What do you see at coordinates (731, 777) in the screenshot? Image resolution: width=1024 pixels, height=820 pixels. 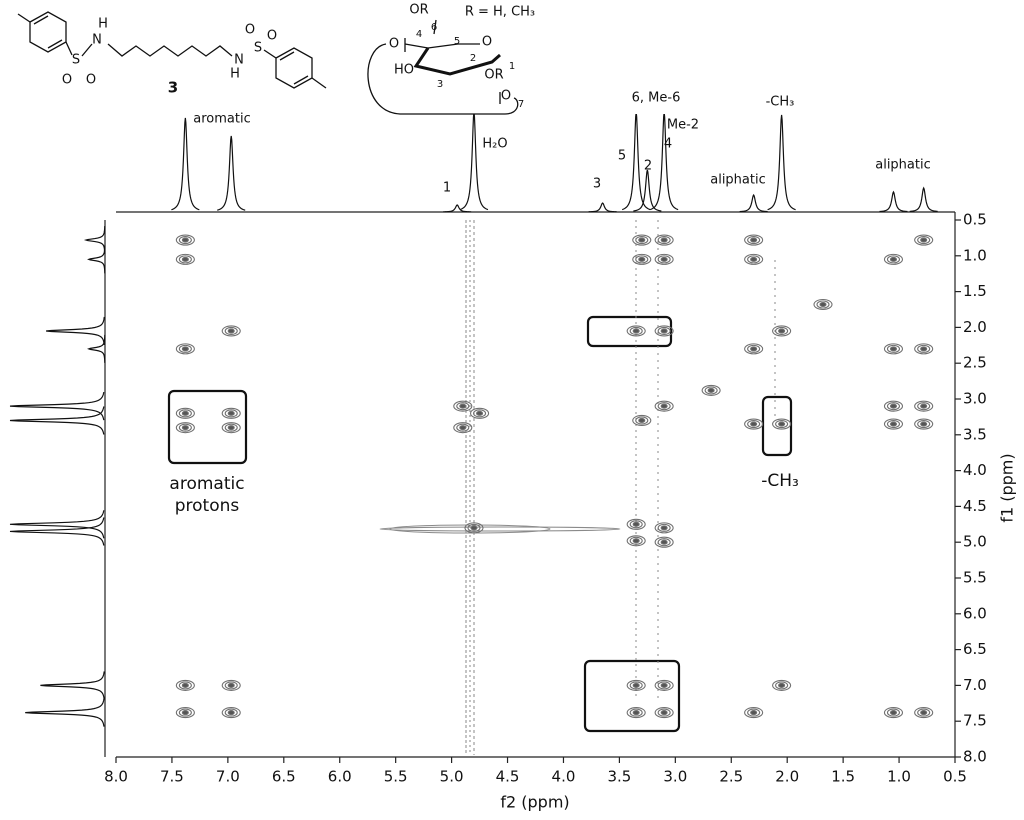 I see `x-tick-label: 2.5` at bounding box center [731, 777].